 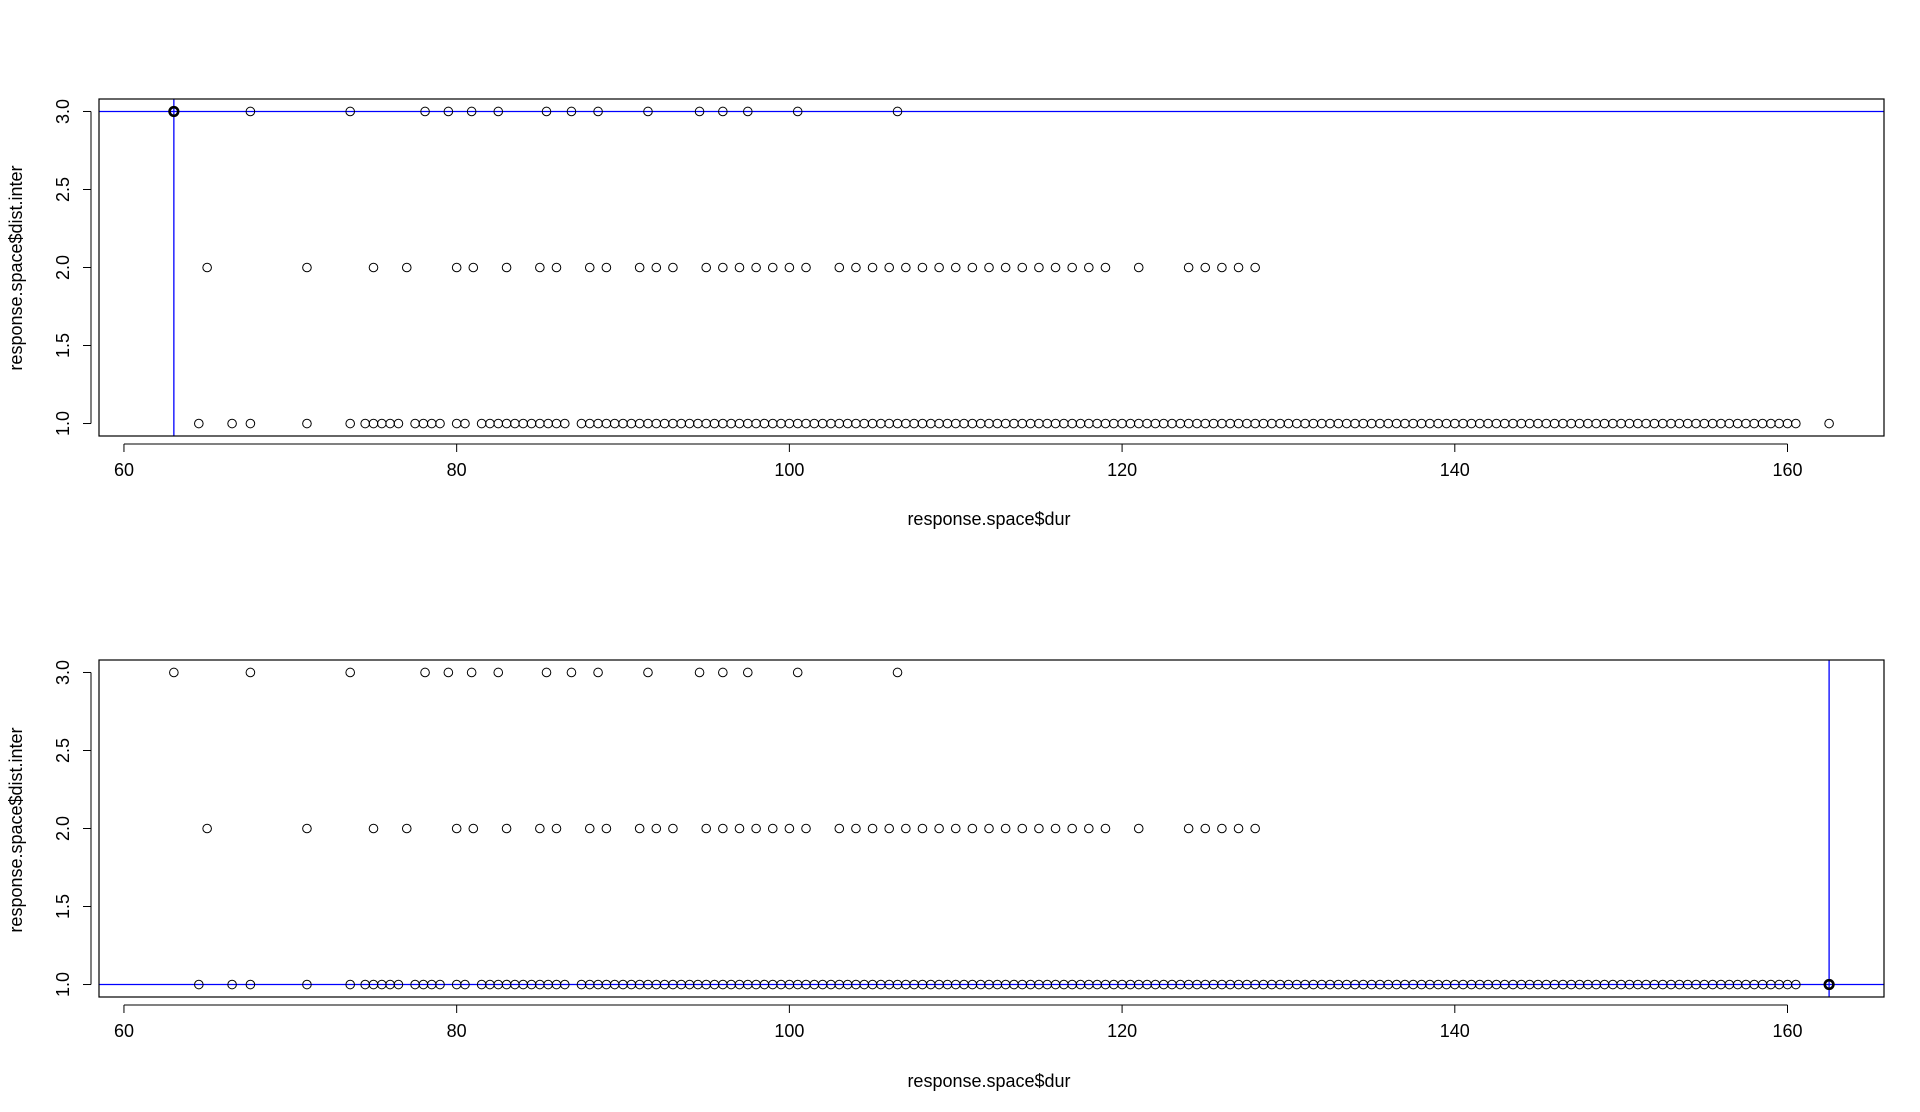 What do you see at coordinates (1455, 470) in the screenshot?
I see `top-x-tick-label: 140` at bounding box center [1455, 470].